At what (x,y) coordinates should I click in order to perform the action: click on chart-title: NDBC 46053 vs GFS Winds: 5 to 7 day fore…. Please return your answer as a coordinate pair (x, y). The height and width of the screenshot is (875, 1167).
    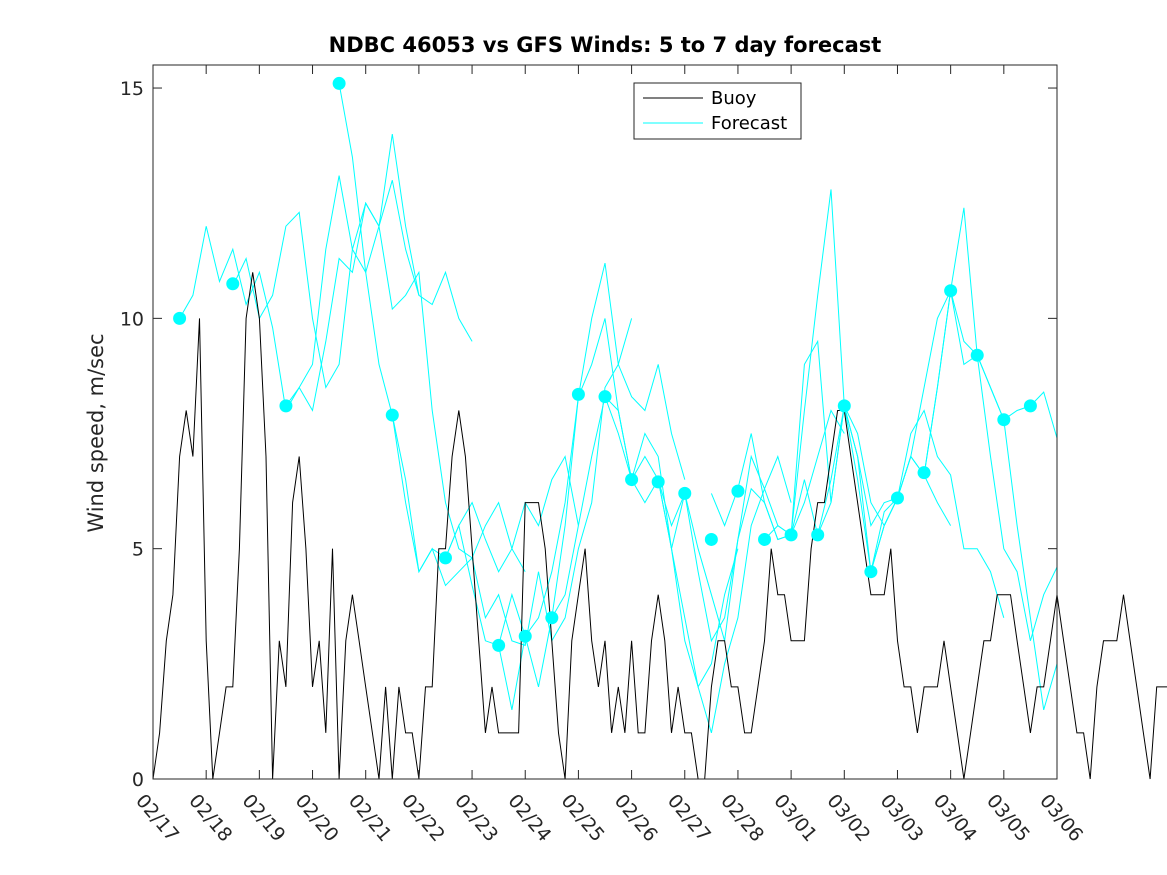
    Looking at the image, I should click on (605, 45).